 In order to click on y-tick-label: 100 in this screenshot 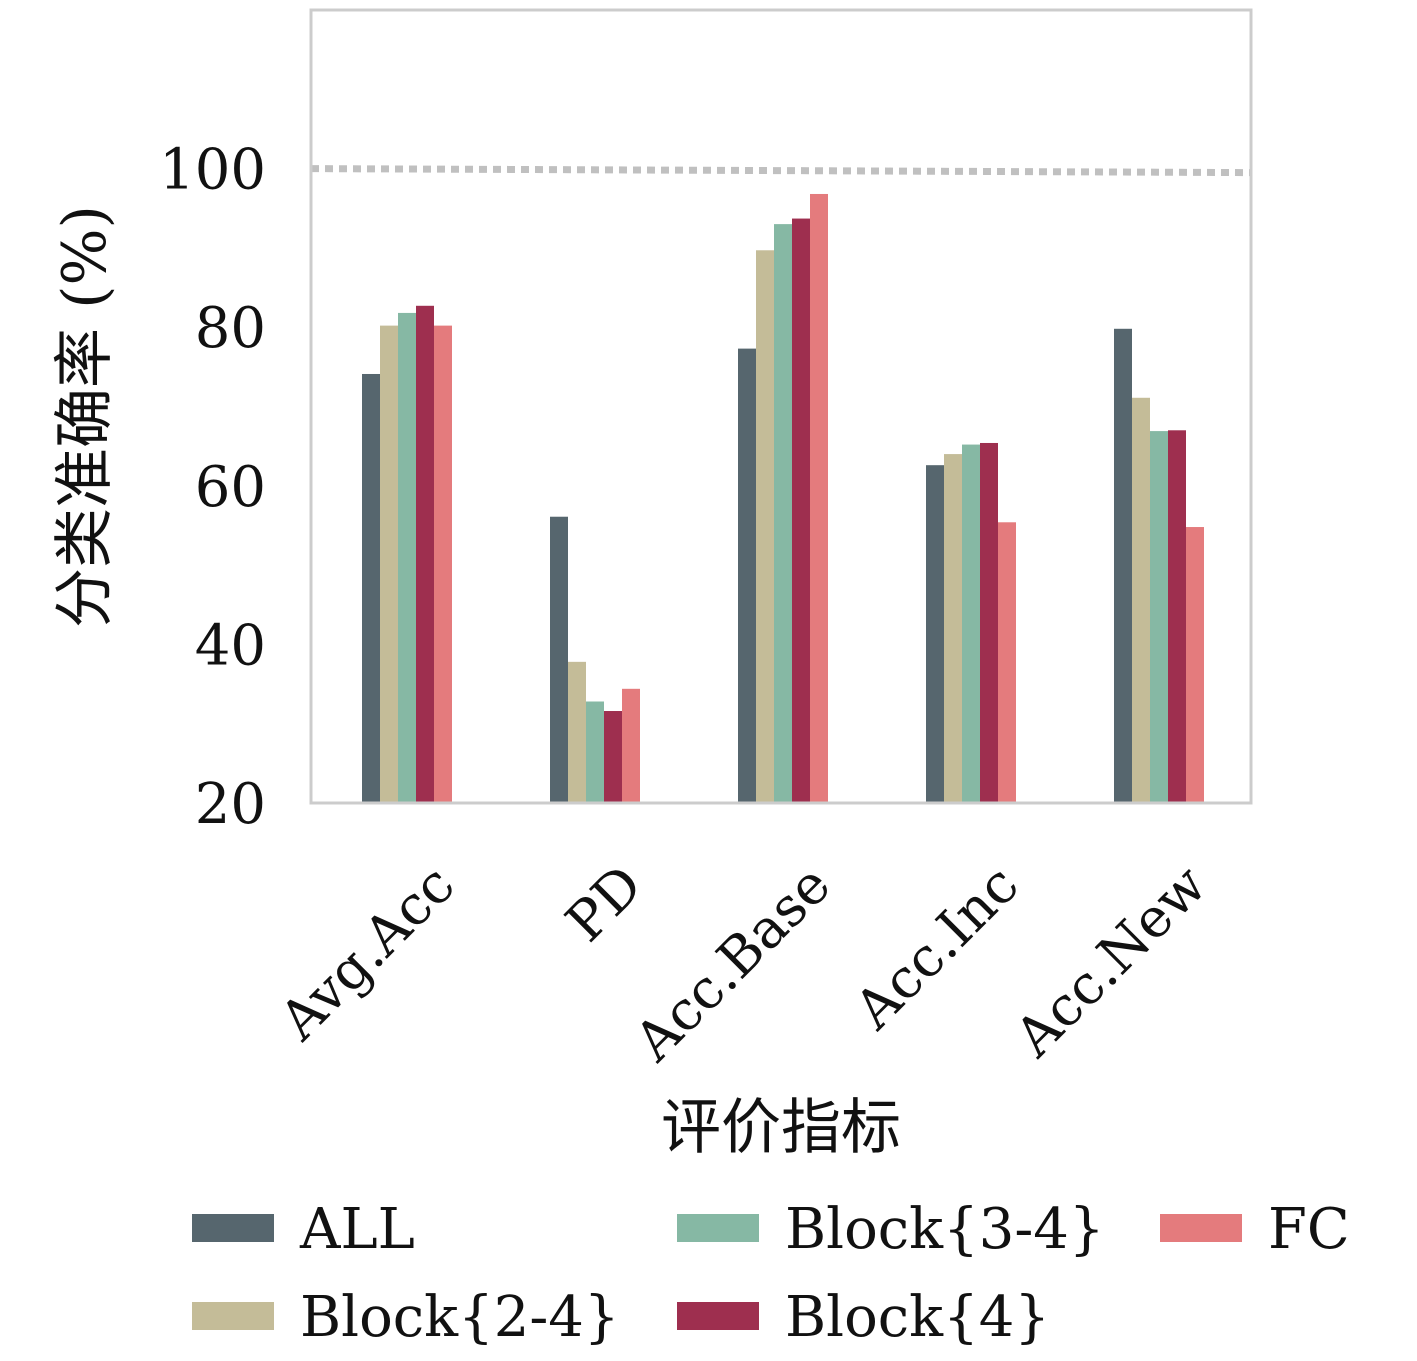, I will do `click(212, 170)`.